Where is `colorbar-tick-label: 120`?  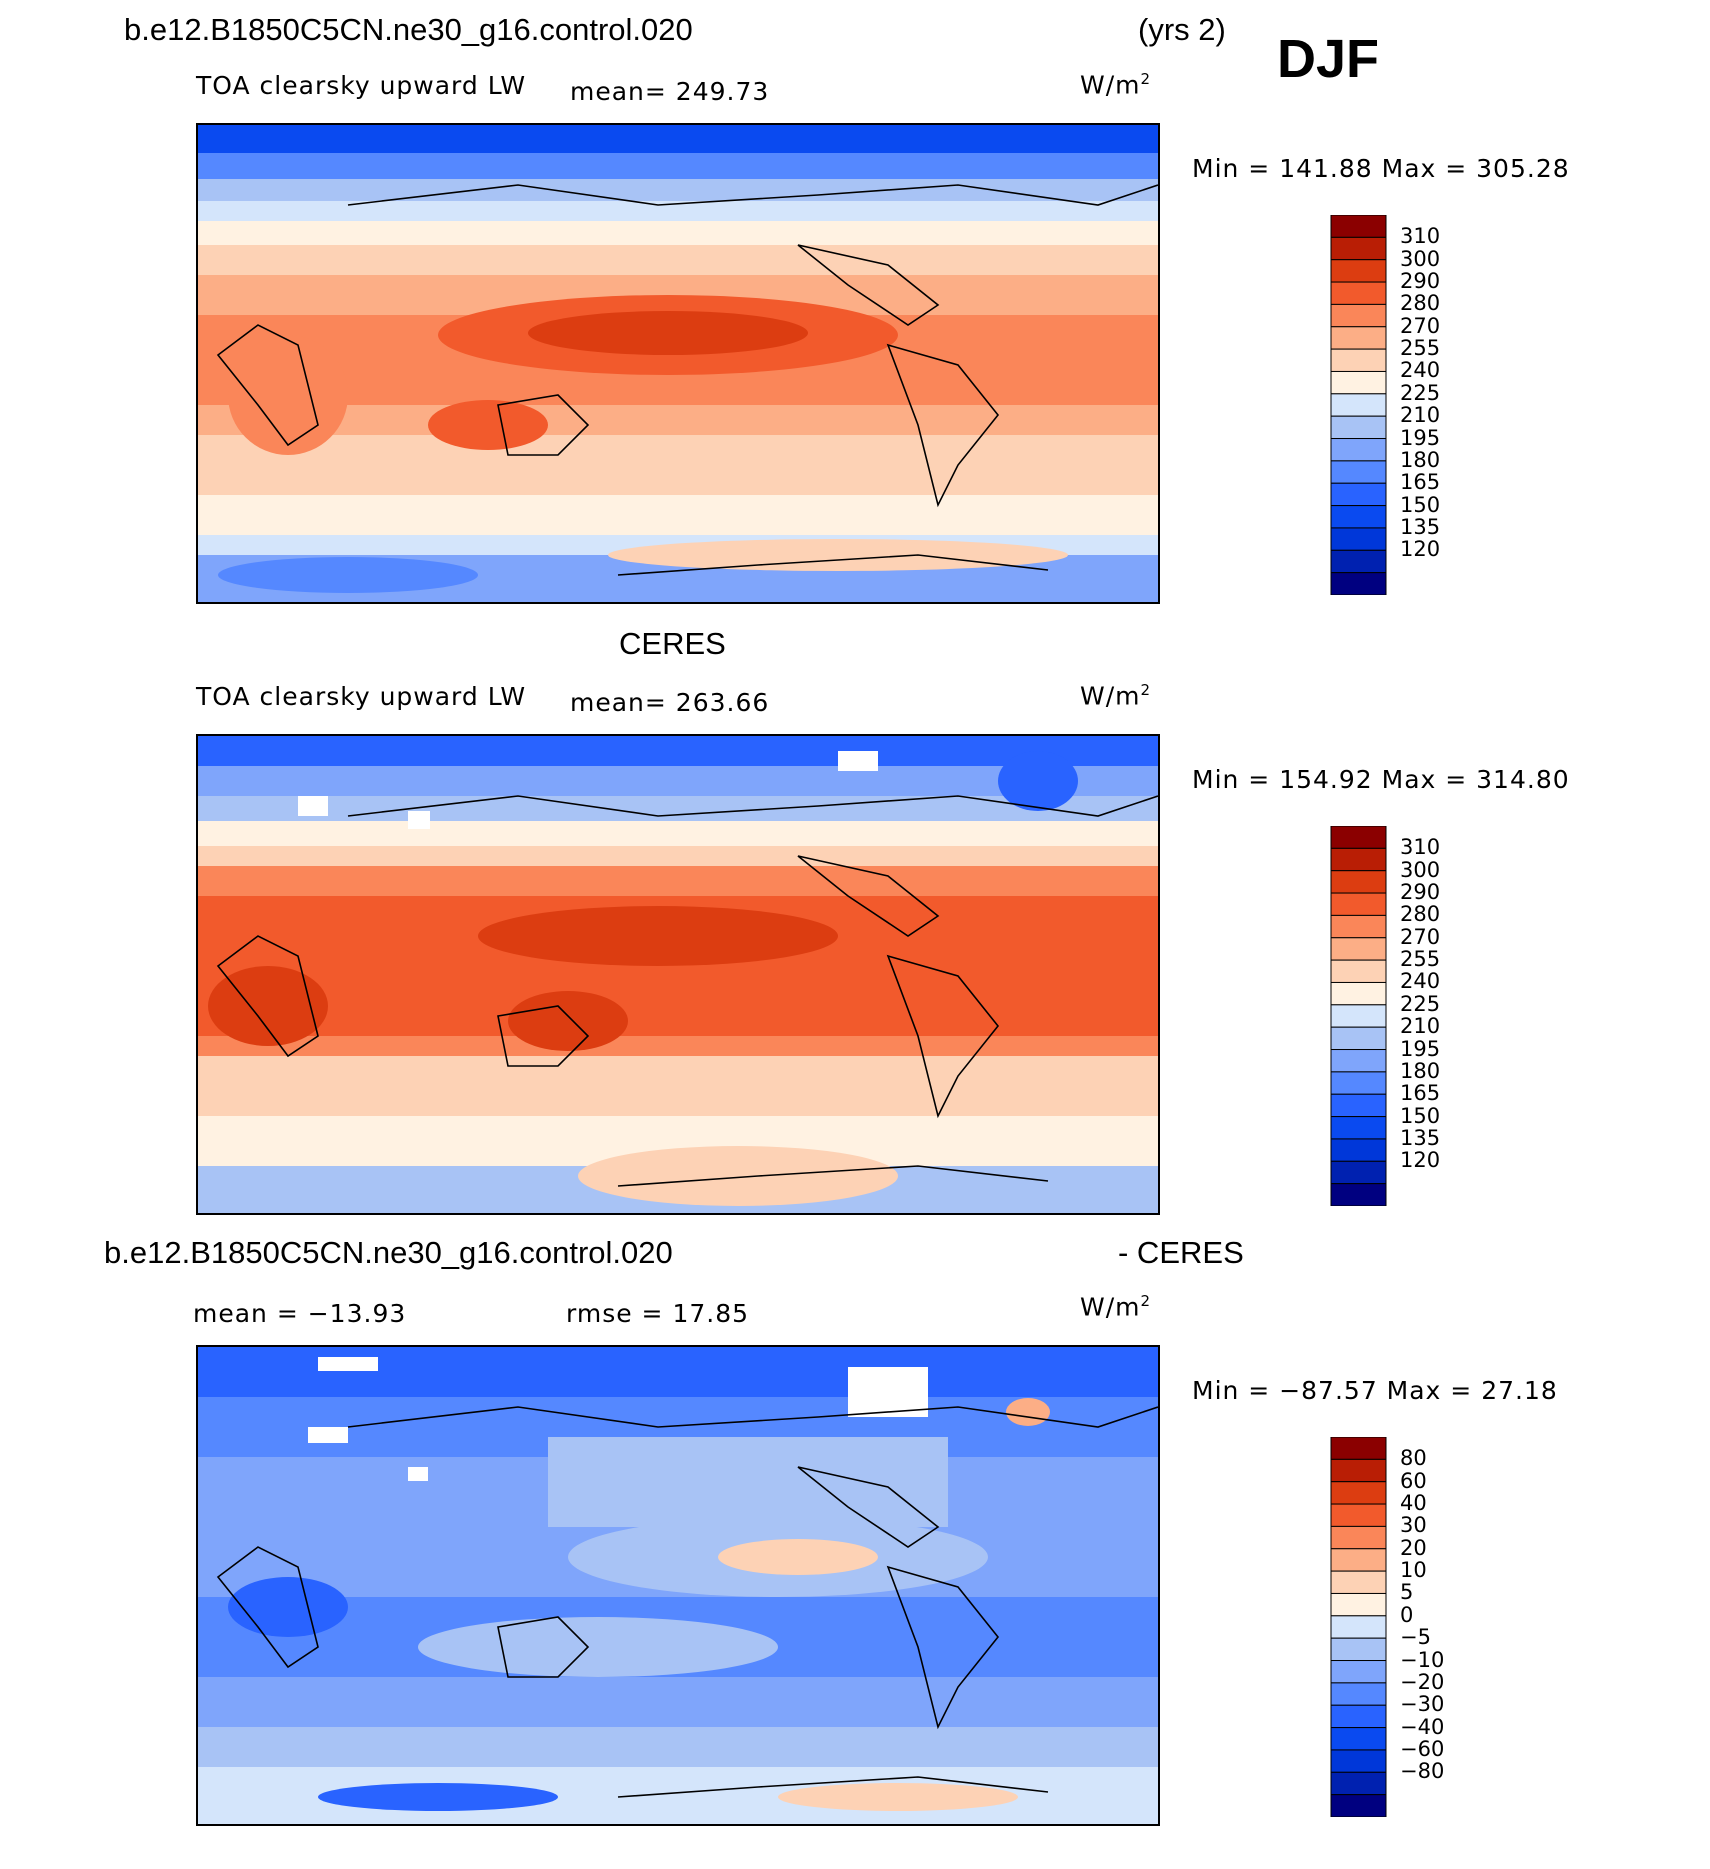
colorbar-tick-label: 120 is located at coordinates (1420, 1160).